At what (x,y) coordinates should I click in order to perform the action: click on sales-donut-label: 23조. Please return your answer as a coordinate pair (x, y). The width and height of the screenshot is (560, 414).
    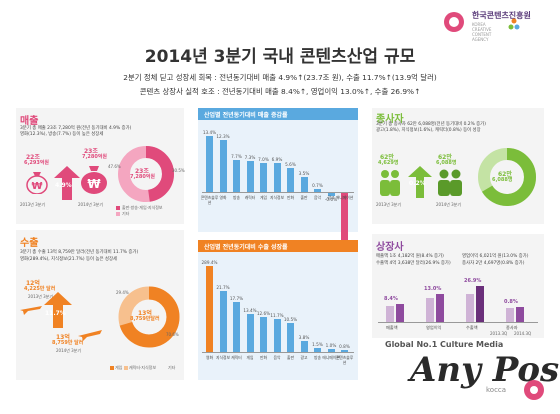
    Looking at the image, I should click on (142, 171).